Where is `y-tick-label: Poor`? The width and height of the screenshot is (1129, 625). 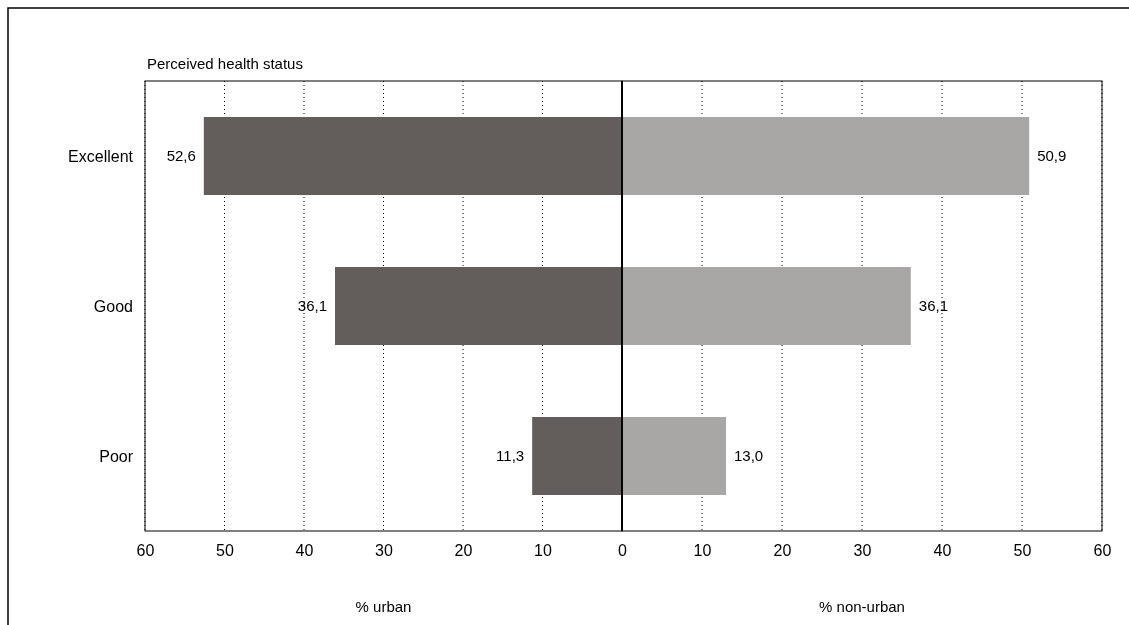 y-tick-label: Poor is located at coordinates (116, 456).